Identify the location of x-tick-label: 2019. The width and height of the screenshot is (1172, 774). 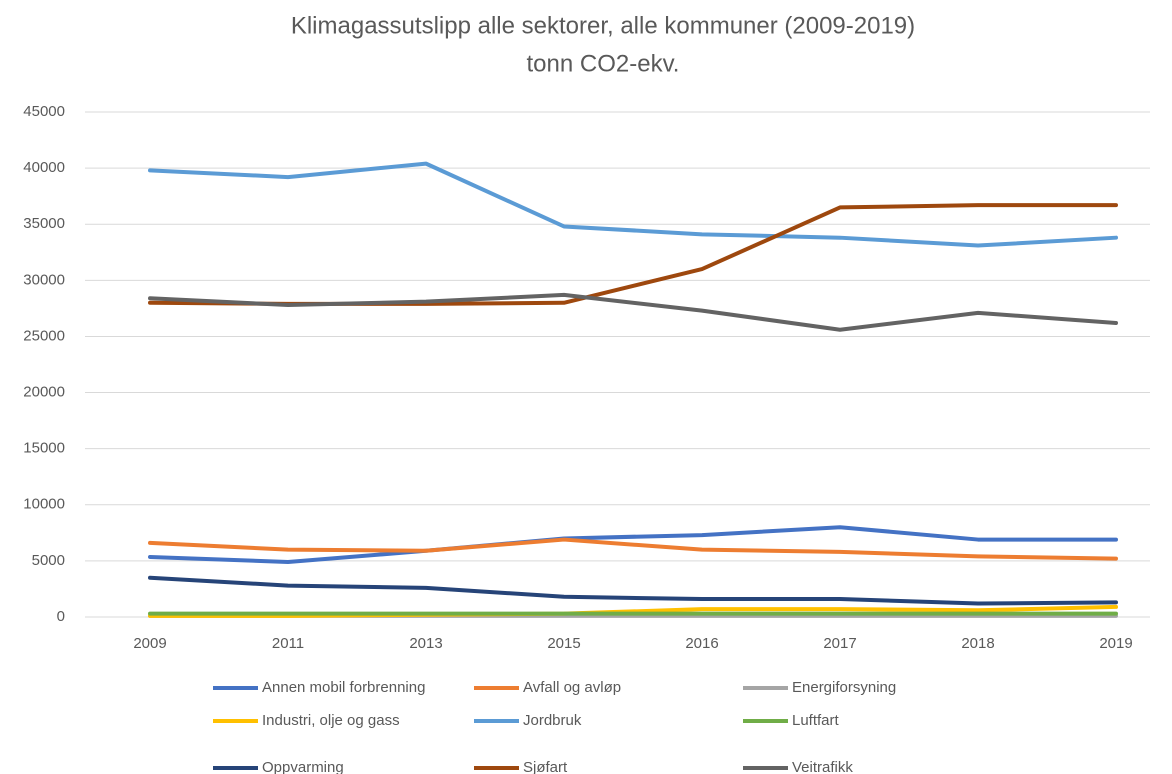
(1115, 643).